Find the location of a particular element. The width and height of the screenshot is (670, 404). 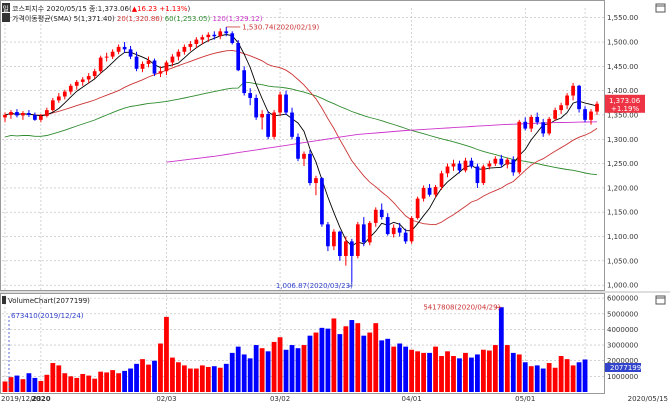

volume-min-annotation: 673410(2019/12/24) is located at coordinates (47, 316).